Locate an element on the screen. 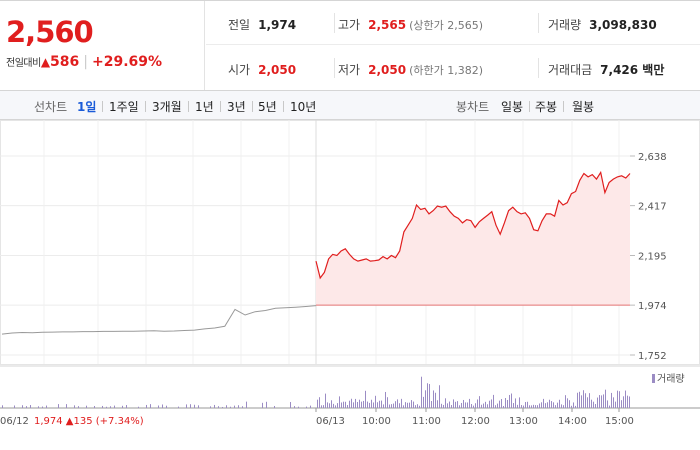 This screenshot has height=450, width=700. candle-tab-weekly: 주봉 is located at coordinates (546, 107).